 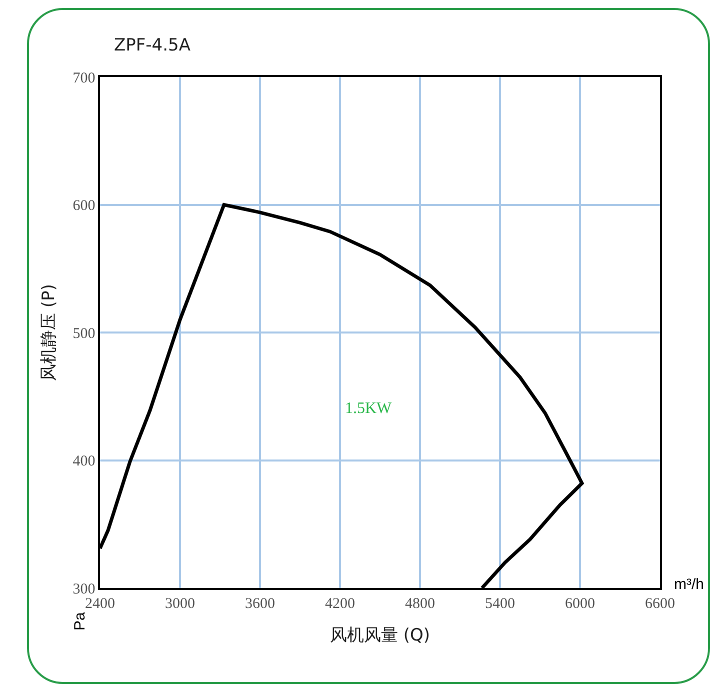 What do you see at coordinates (500, 604) in the screenshot?
I see `x-tick-label: 5400` at bounding box center [500, 604].